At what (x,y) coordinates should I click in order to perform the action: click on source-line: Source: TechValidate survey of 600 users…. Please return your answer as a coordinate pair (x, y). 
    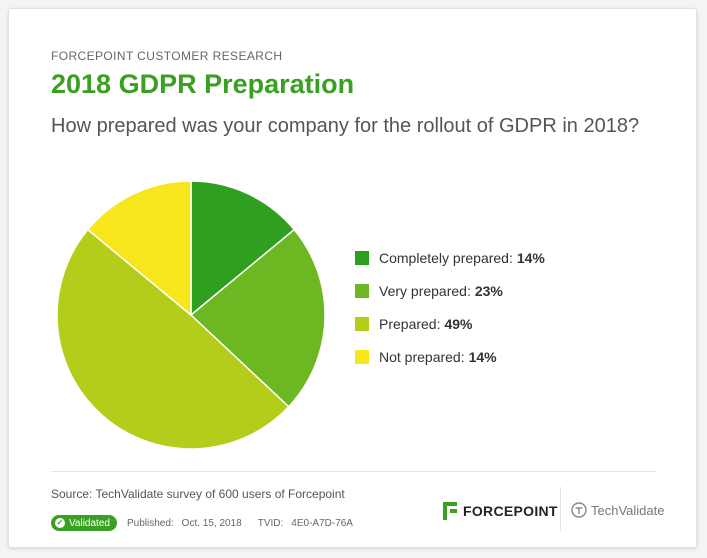
    Looking at the image, I should click on (198, 494).